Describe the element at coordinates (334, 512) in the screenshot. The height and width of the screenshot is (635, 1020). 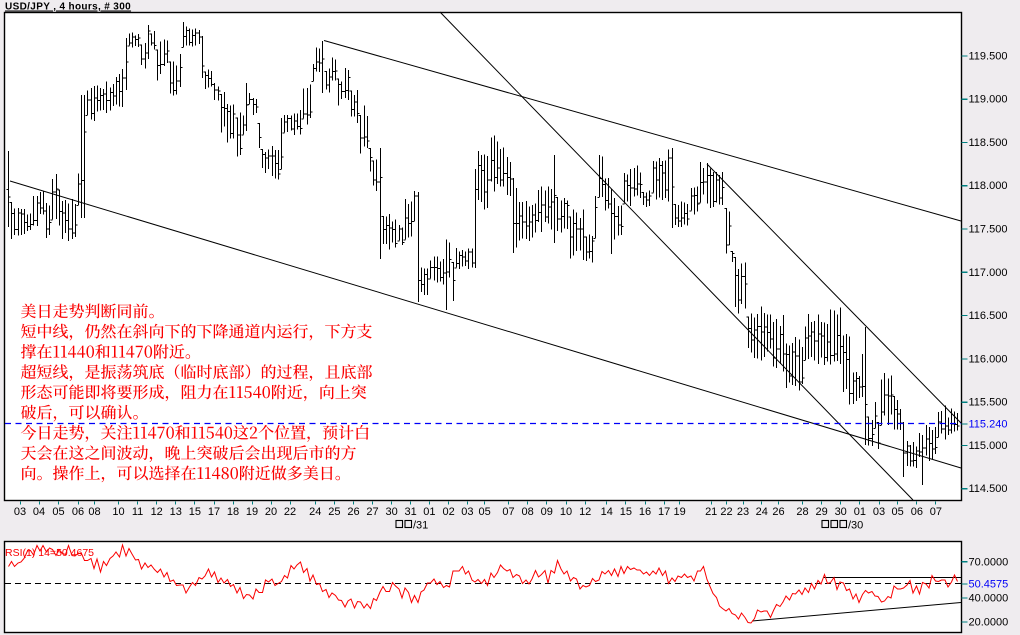
I see `svg-text: 25` at that location.